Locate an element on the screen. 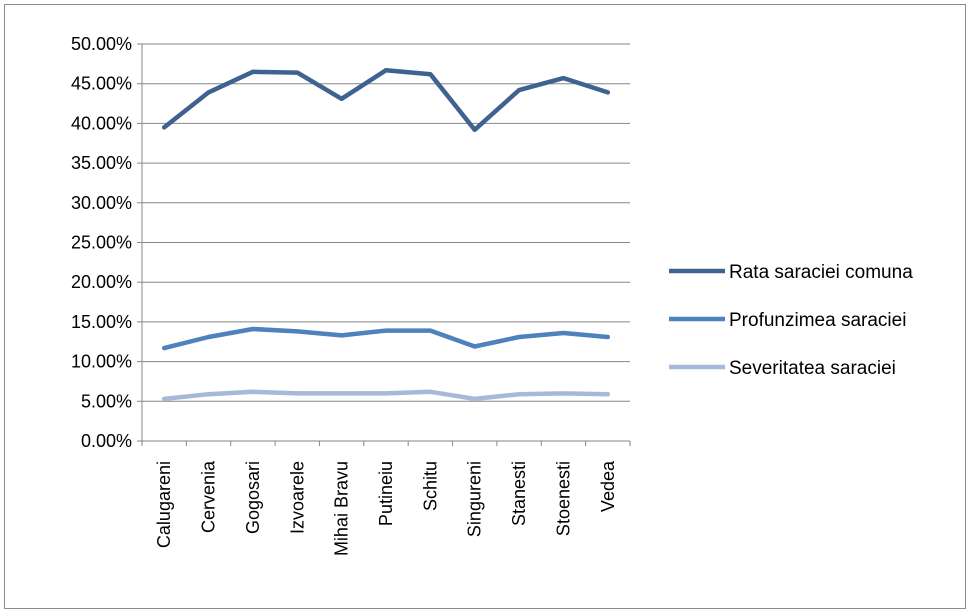  x-tick-label: Vedea is located at coordinates (608, 486).